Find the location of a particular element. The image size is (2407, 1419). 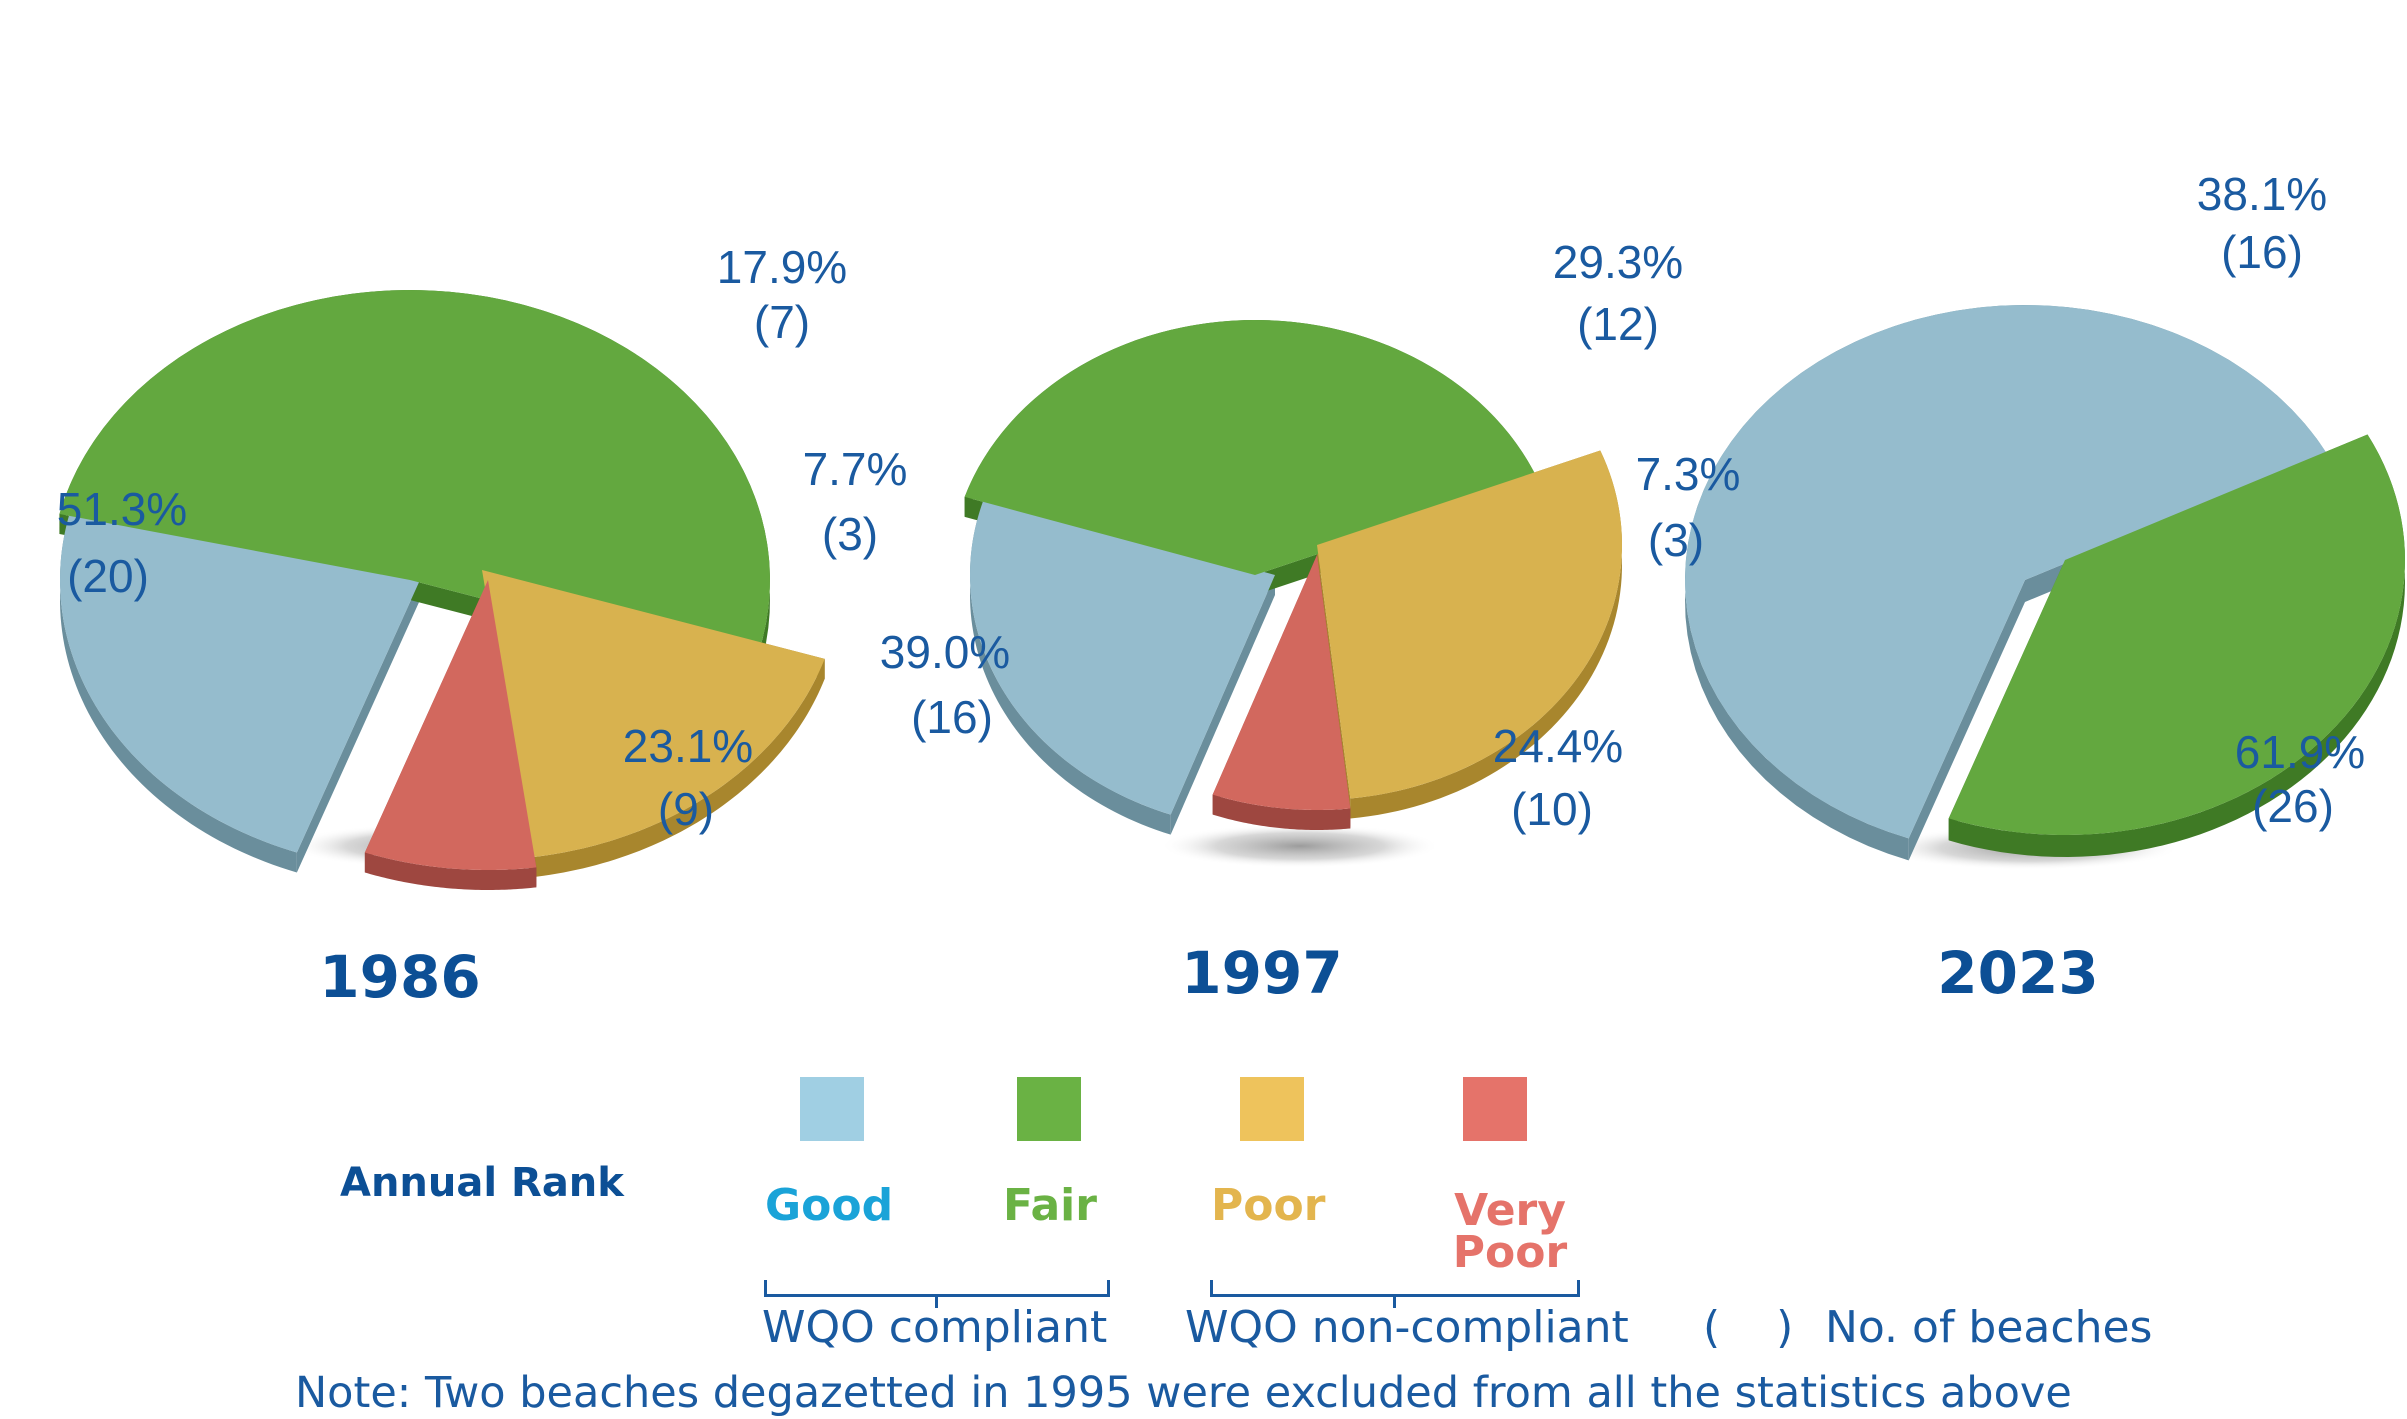

caption-parentheses: ( ) is located at coordinates (1748, 1327).